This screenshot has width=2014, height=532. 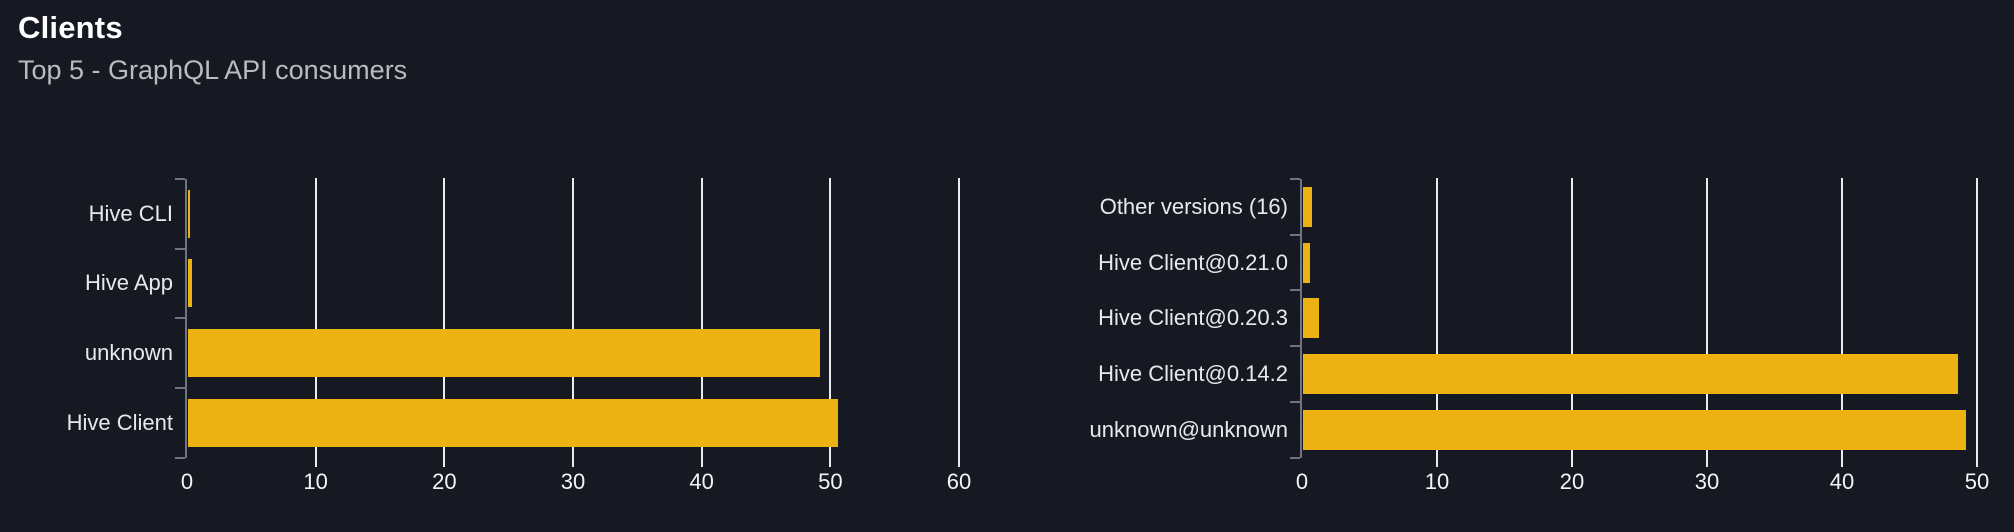 I want to click on category-label: Hive Client@0.21.0, so click(x=1193, y=262).